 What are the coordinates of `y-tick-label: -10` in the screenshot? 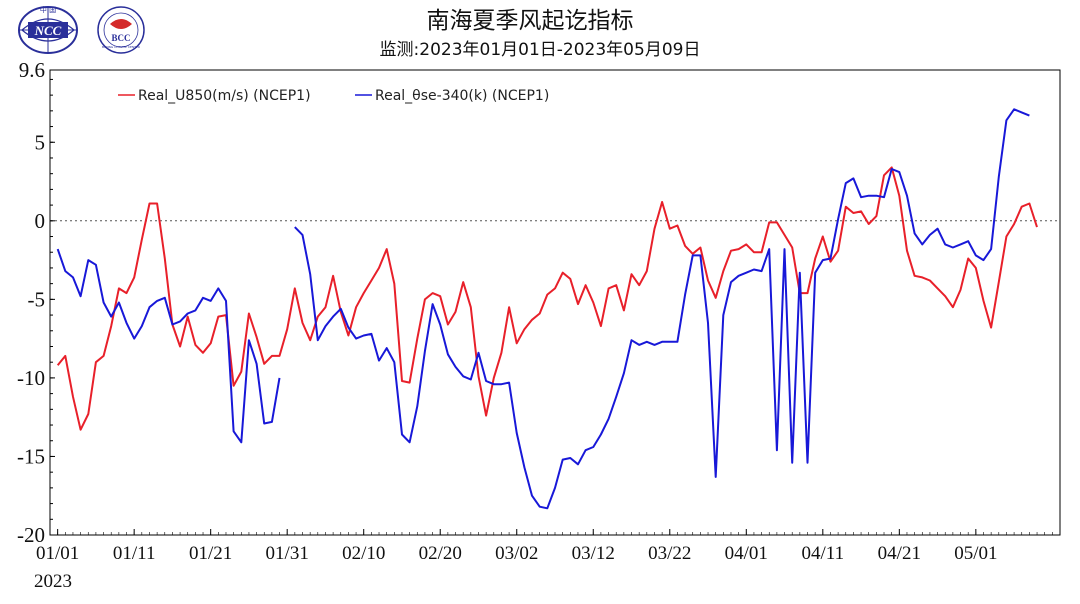 It's located at (31, 378).